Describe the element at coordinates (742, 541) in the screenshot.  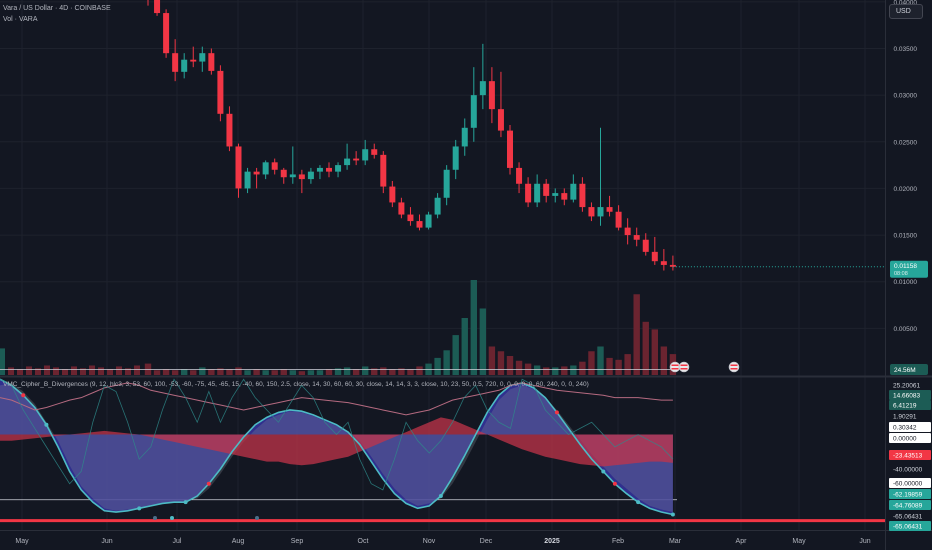
I see `time-tick-label: Apr` at that location.